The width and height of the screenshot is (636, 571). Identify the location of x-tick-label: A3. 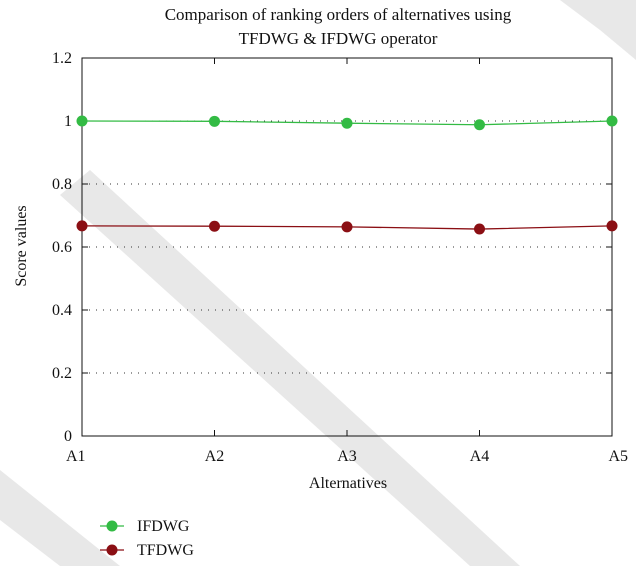
(347, 456).